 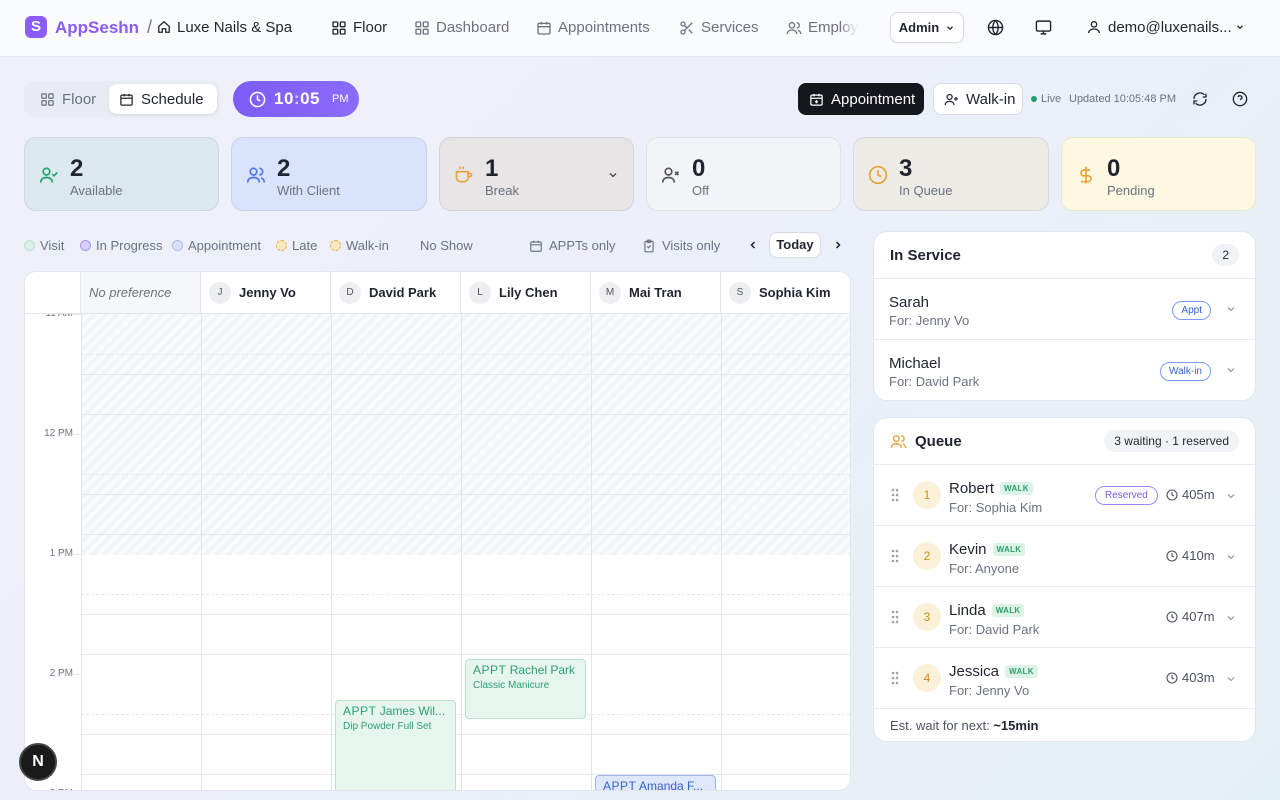 What do you see at coordinates (861, 99) in the screenshot?
I see `new-appointment-button: Appointment` at bounding box center [861, 99].